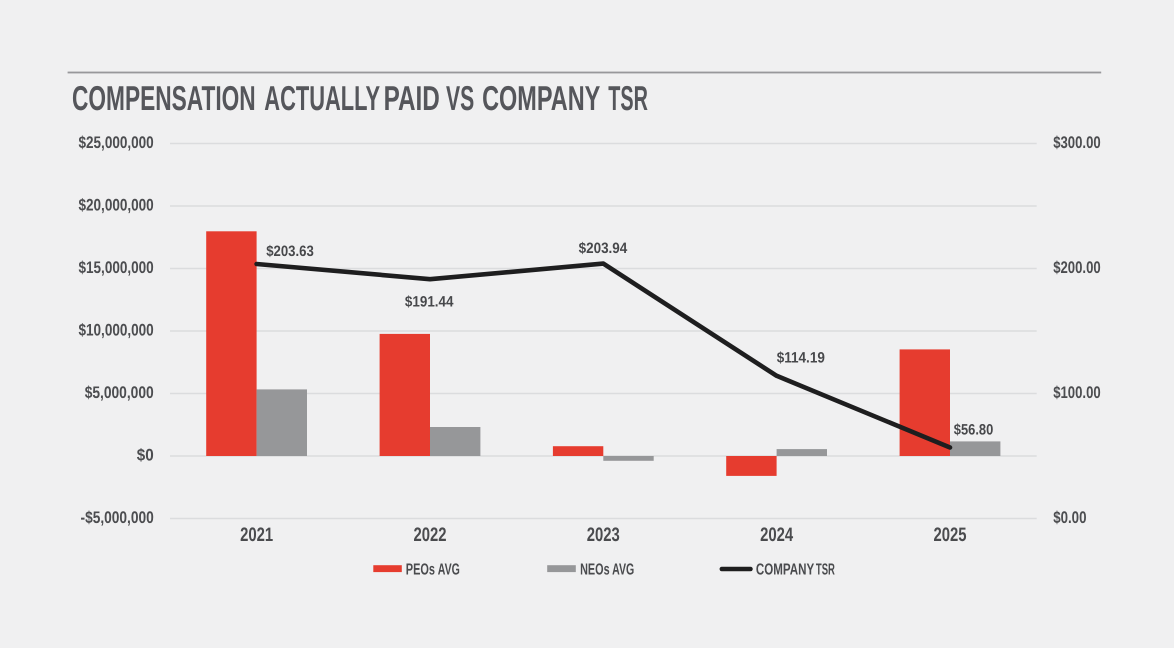 The width and height of the screenshot is (1174, 648). I want to click on svg-text: $200.00, so click(1077, 267).